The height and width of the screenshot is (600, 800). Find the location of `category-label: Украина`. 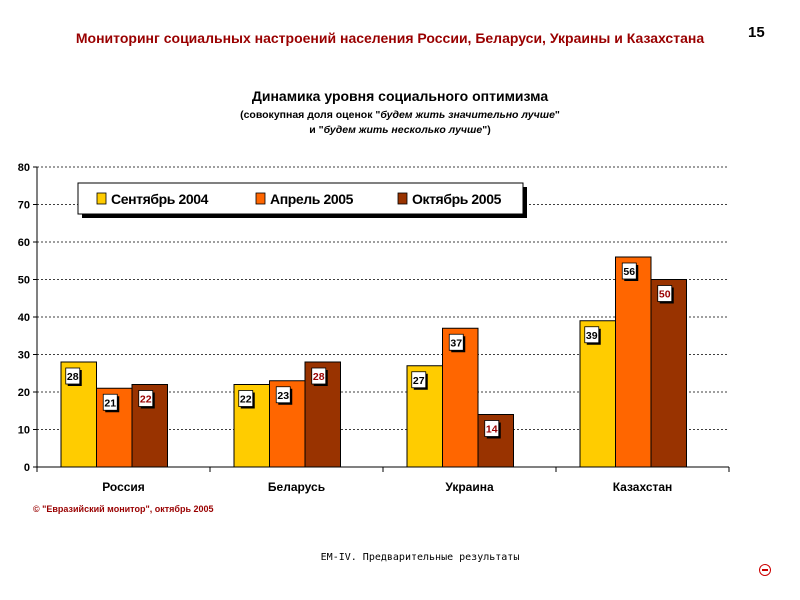

category-label: Украина is located at coordinates (469, 487).